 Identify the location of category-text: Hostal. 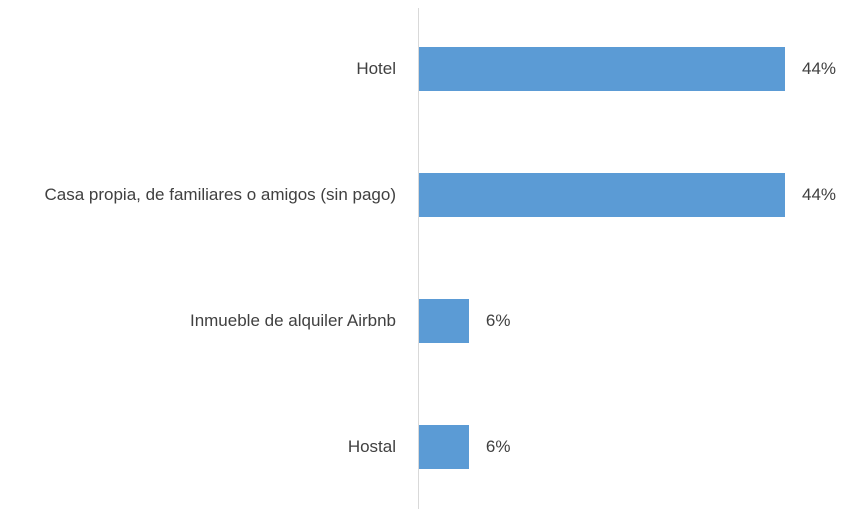
(371, 446).